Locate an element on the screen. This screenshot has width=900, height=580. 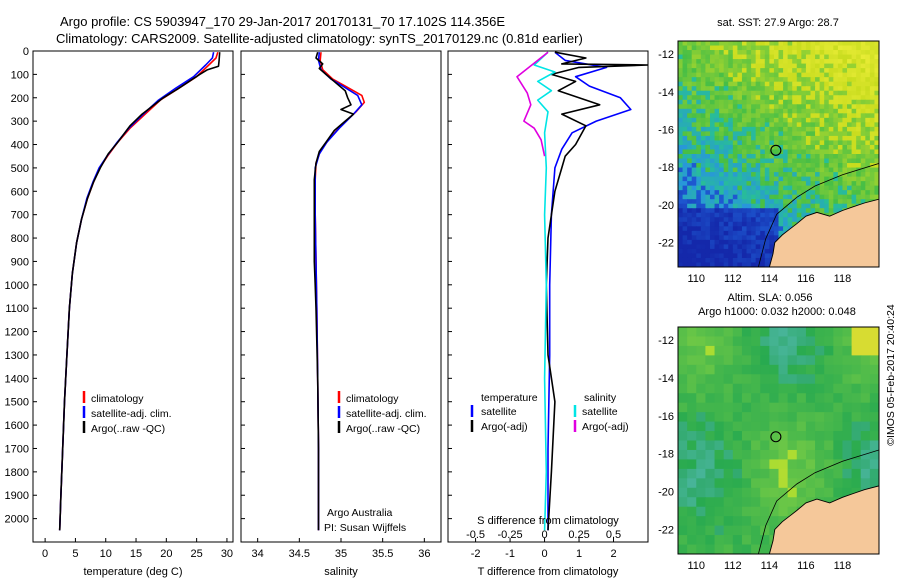
sla-map-title: Altim. SLA: 0.056 is located at coordinates (770, 298).